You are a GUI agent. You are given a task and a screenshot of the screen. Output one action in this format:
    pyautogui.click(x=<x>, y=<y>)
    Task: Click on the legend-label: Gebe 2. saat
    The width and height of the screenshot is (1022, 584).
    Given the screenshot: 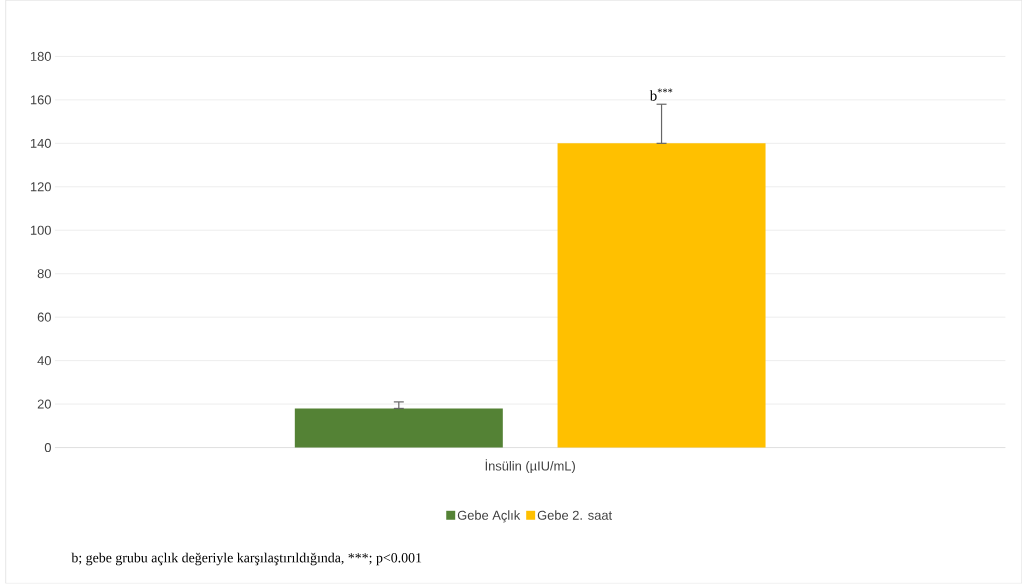 What is the action you would take?
    pyautogui.click(x=575, y=515)
    